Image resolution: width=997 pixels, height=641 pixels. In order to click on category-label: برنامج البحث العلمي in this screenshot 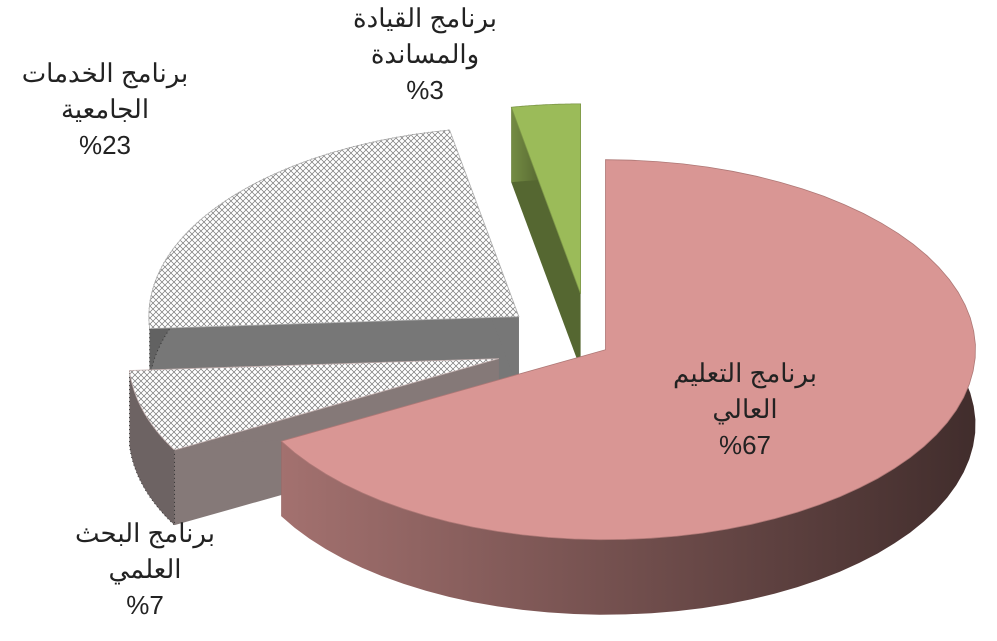, I will do `click(145, 551)`.